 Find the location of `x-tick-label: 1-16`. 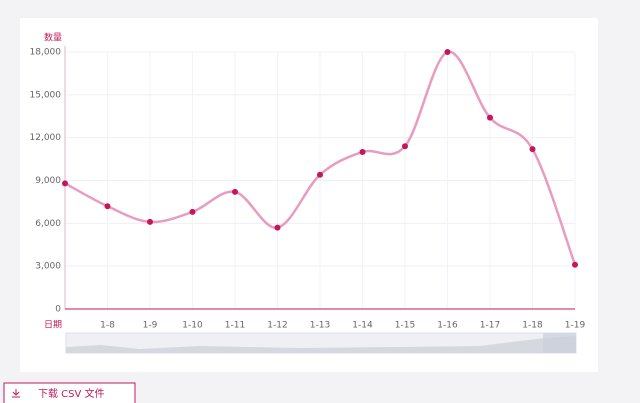

x-tick-label: 1-16 is located at coordinates (447, 326).